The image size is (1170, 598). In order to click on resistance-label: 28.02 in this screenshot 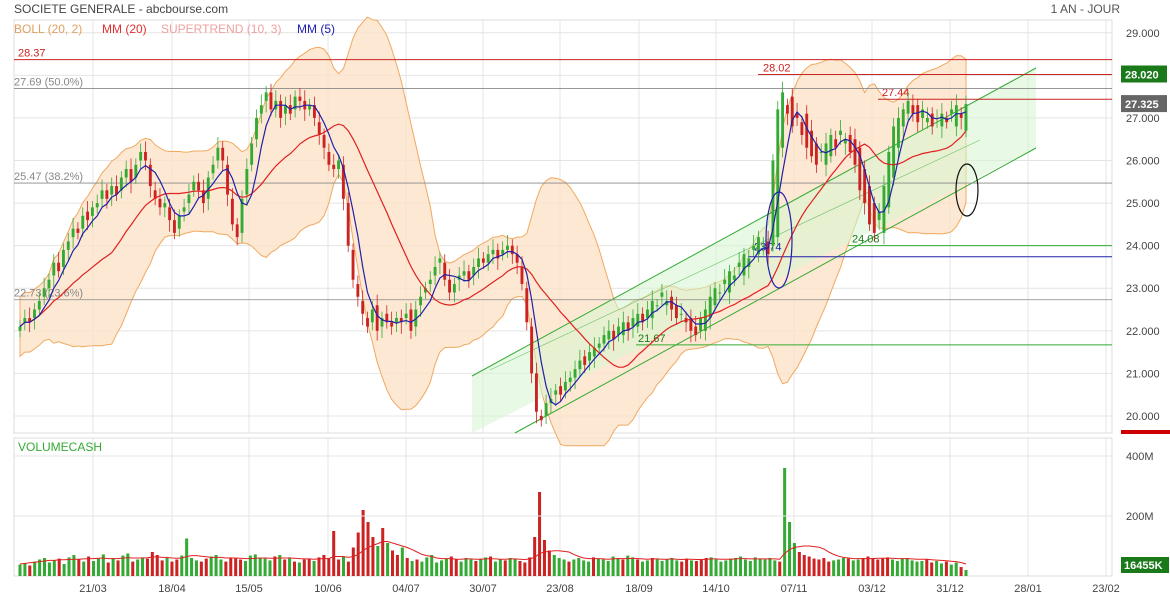, I will do `click(777, 68)`.